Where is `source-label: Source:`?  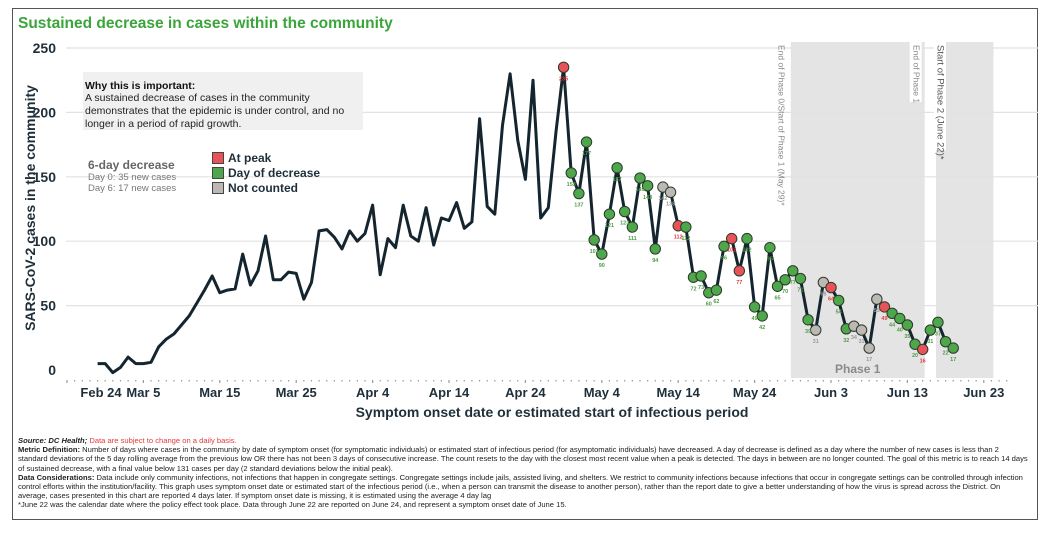 source-label: Source: is located at coordinates (32, 440).